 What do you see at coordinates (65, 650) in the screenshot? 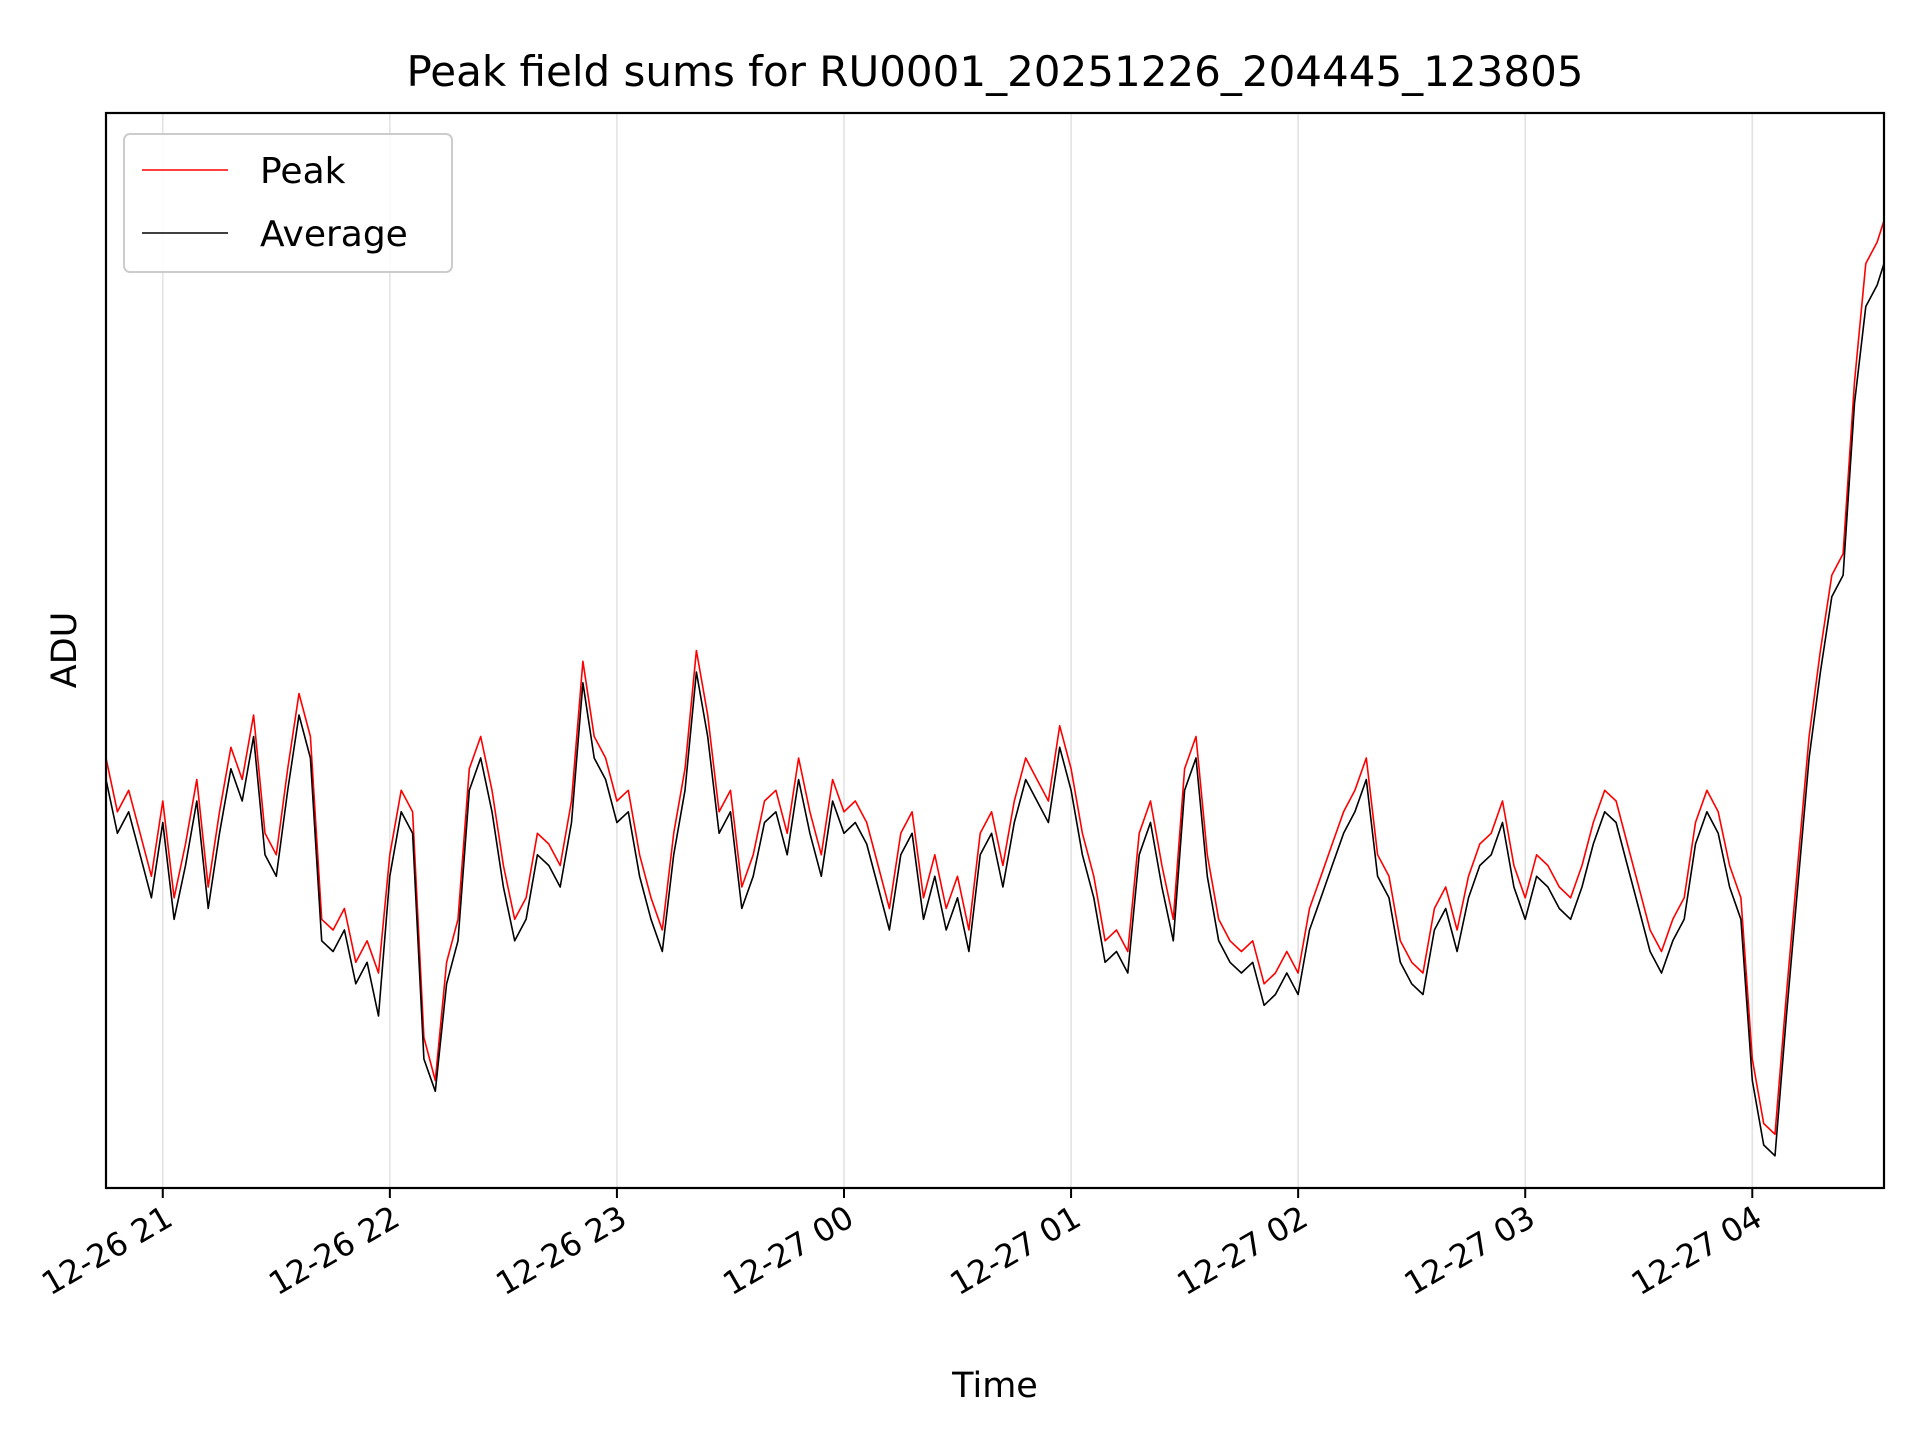
I see `y-axis-label: ADU` at bounding box center [65, 650].